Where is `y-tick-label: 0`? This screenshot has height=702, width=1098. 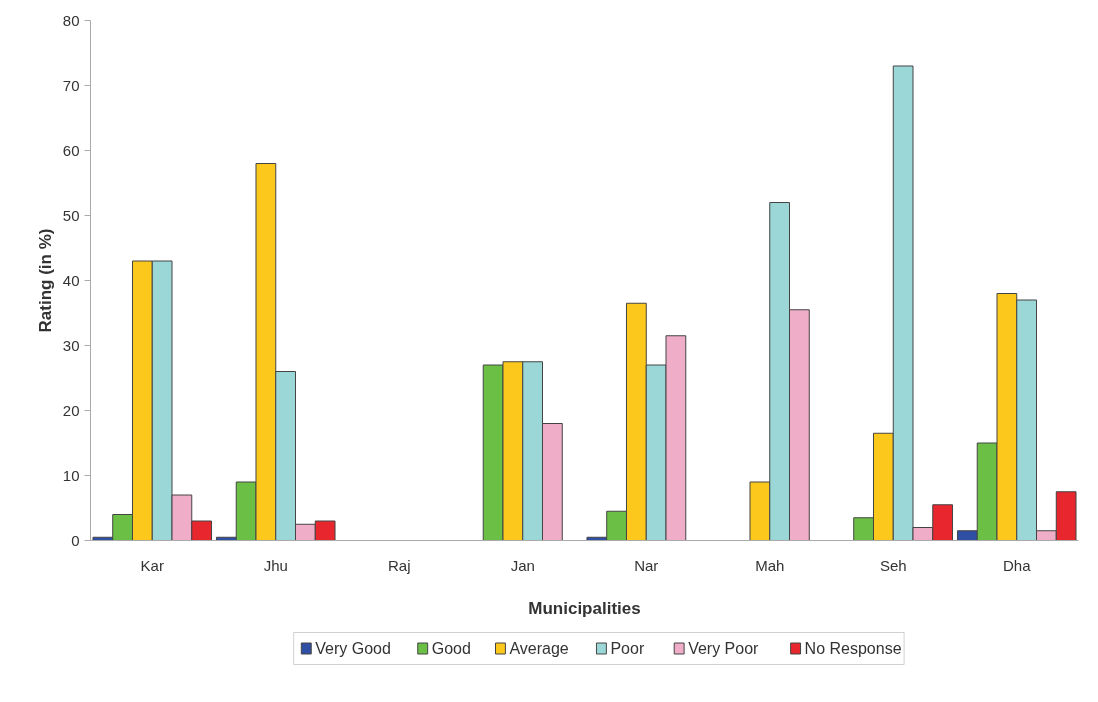
y-tick-label: 0 is located at coordinates (75, 540).